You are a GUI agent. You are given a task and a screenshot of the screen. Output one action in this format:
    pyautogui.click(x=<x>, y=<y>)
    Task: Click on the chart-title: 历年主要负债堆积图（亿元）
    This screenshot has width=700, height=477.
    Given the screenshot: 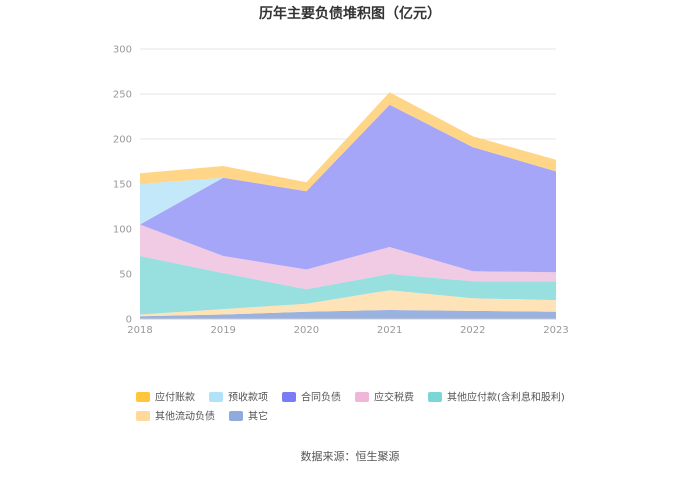 What is the action you would take?
    pyautogui.click(x=350, y=13)
    